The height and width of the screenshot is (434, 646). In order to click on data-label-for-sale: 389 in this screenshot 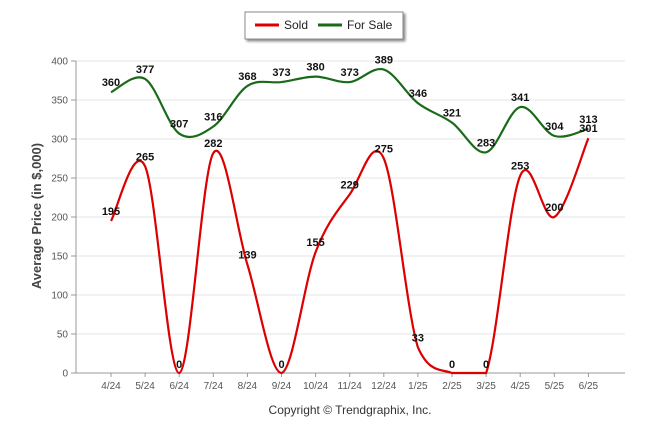, I will do `click(384, 61)`.